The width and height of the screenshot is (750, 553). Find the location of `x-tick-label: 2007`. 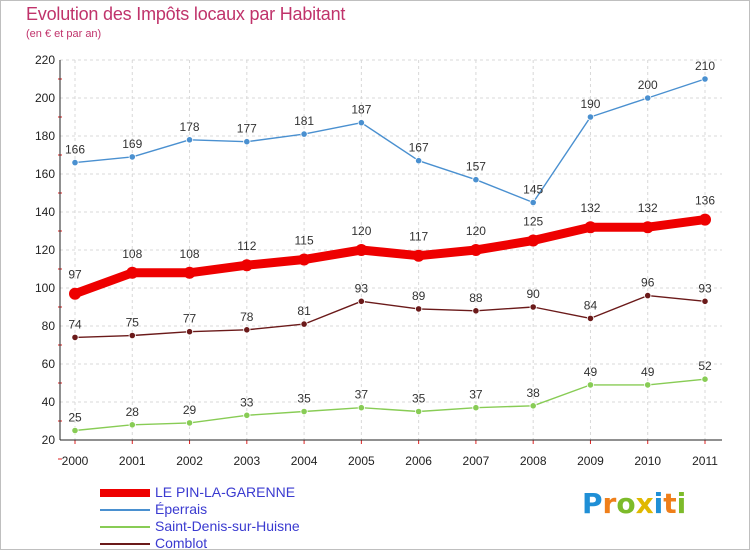

x-tick-label: 2007 is located at coordinates (476, 461).